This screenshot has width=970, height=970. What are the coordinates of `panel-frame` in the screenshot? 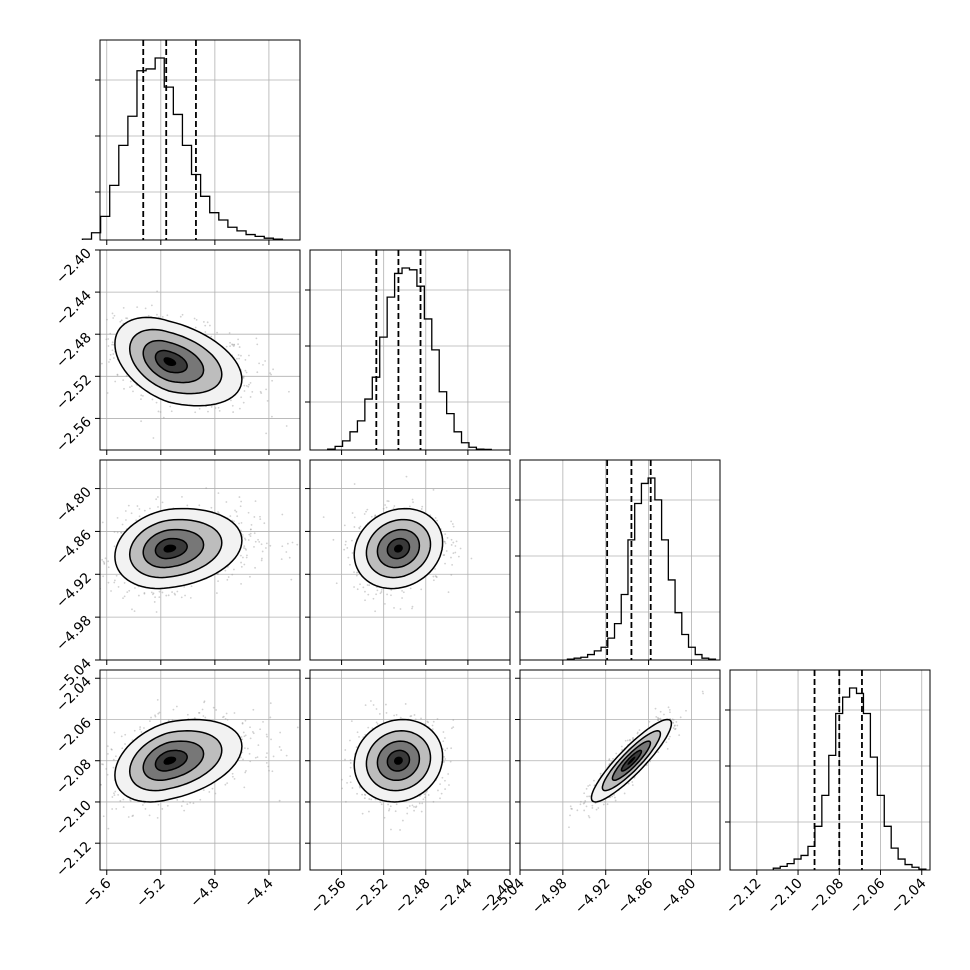 It's located at (410, 560).